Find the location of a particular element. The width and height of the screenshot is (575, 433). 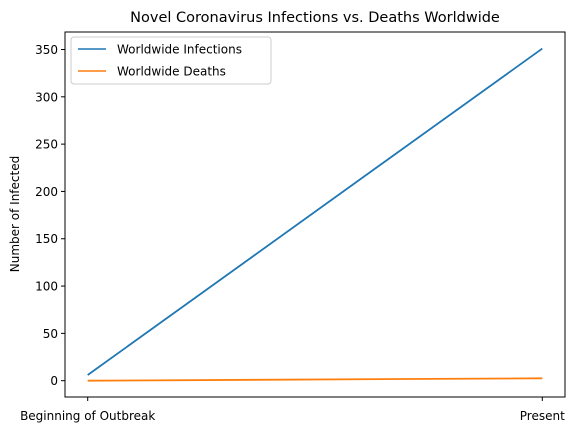

y-tick-label: 200 is located at coordinates (46, 192).